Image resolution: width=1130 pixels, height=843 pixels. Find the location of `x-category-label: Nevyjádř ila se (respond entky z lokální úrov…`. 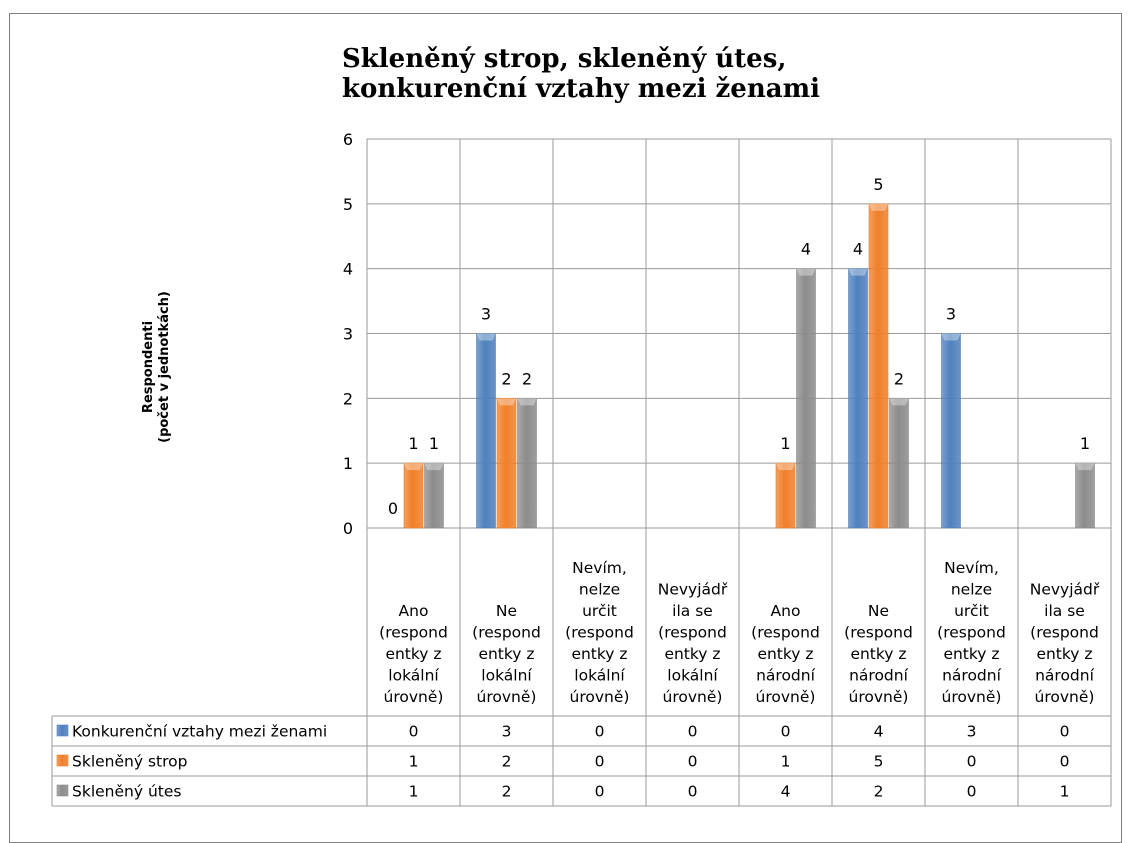

x-category-label: Nevyjádř ila se (respond entky z lokální úrov… is located at coordinates (693, 644).